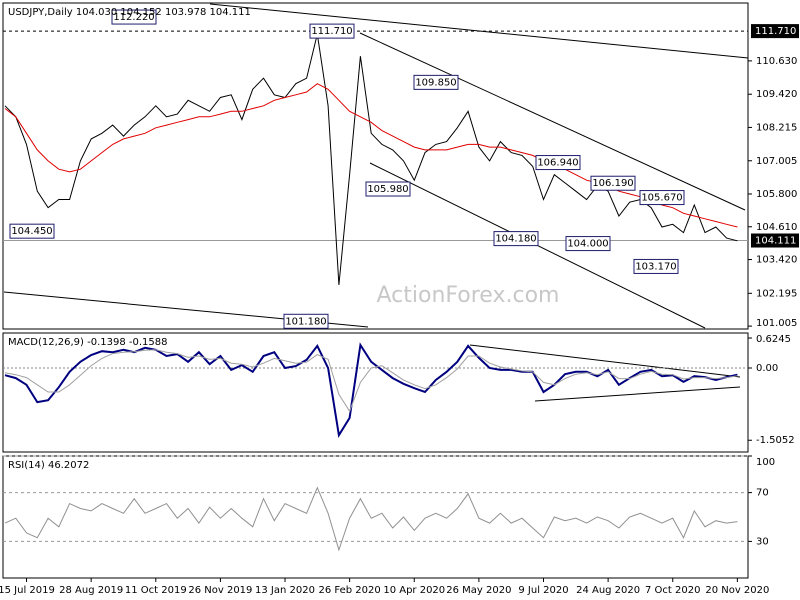 This screenshot has height=600, width=800. I want to click on y-tick-label: 103.420, so click(776, 260).